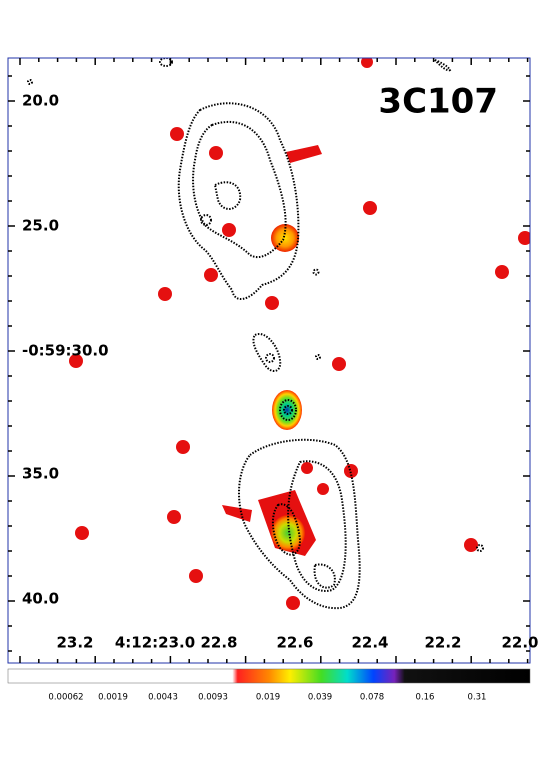  What do you see at coordinates (442, 643) in the screenshot?
I see `x-tick-label: 22.2` at bounding box center [442, 643].